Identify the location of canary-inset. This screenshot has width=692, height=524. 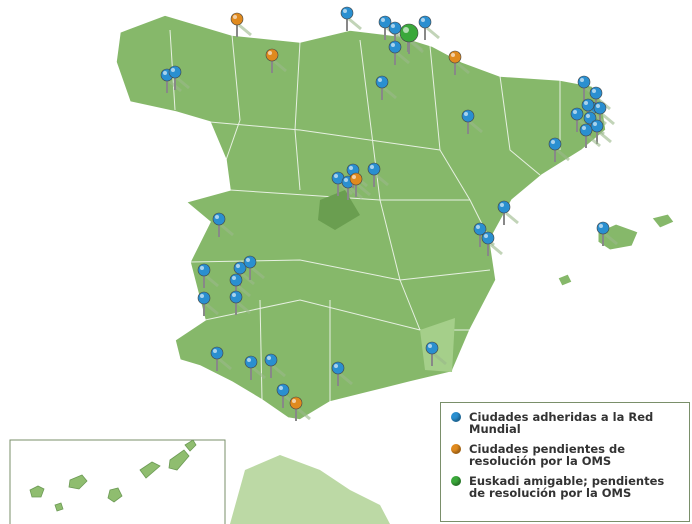
(117, 481).